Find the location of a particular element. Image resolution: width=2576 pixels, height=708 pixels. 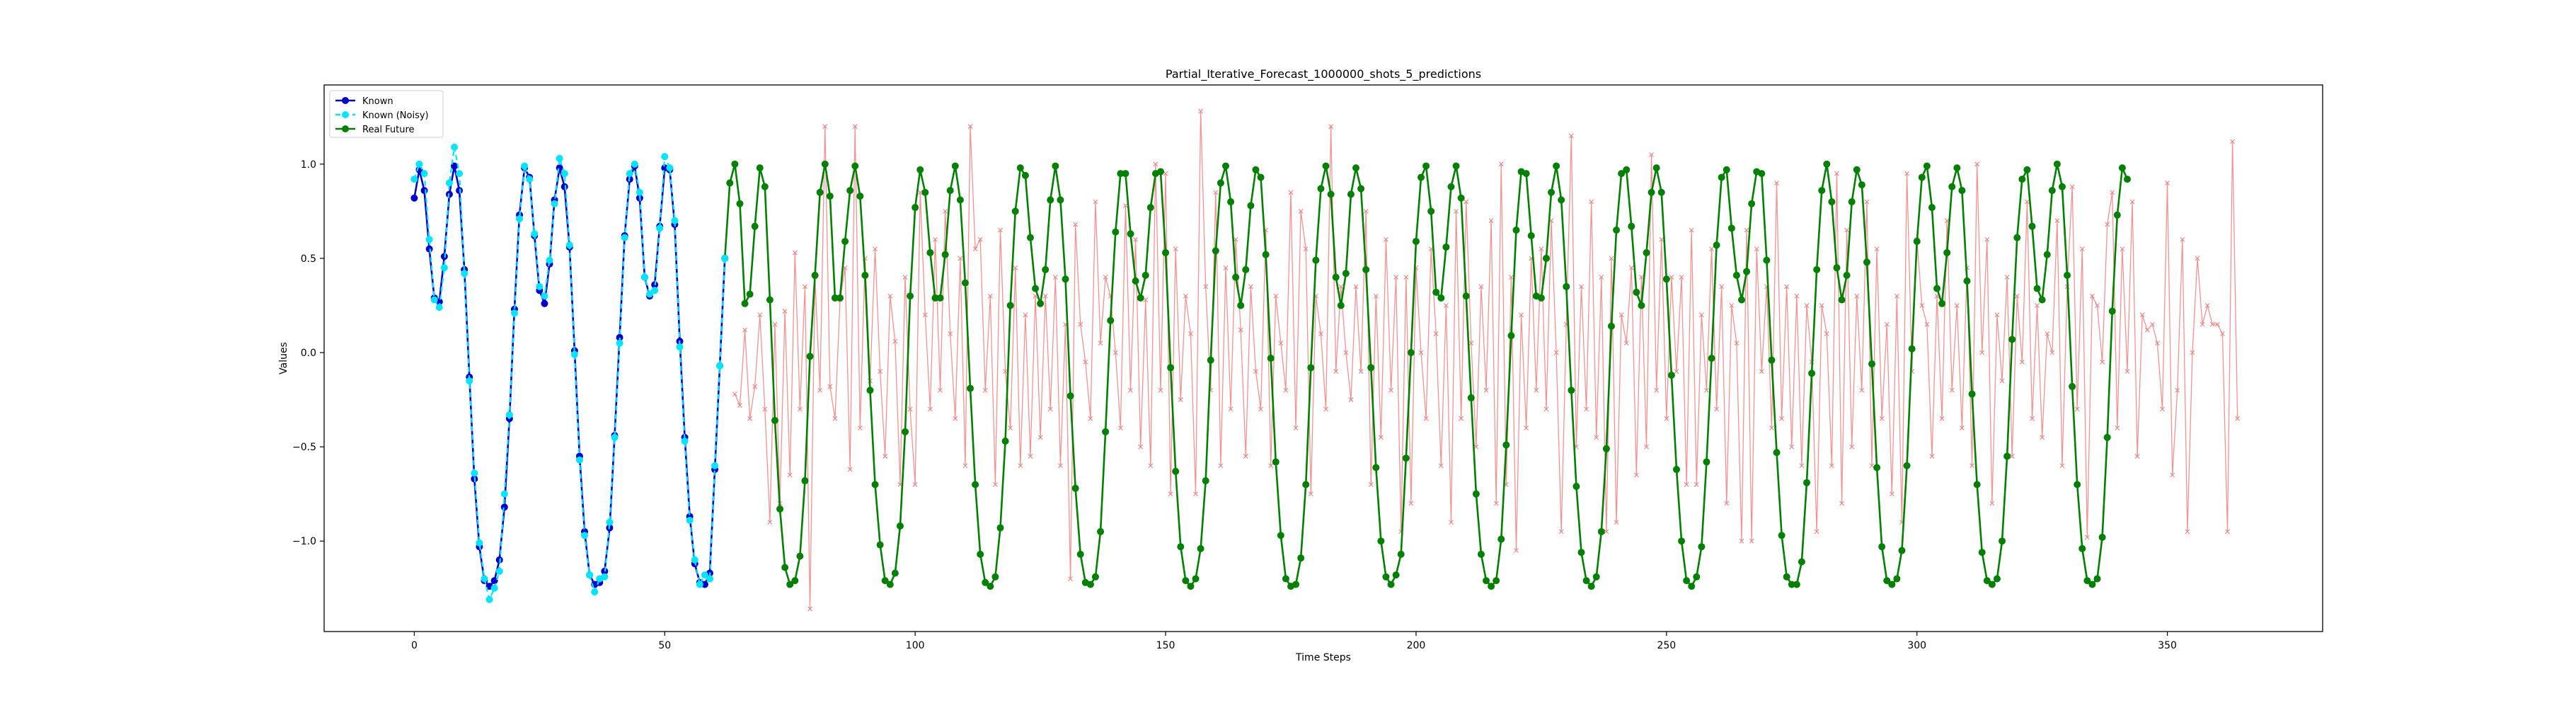

x-tick-label: 300 is located at coordinates (1916, 645).